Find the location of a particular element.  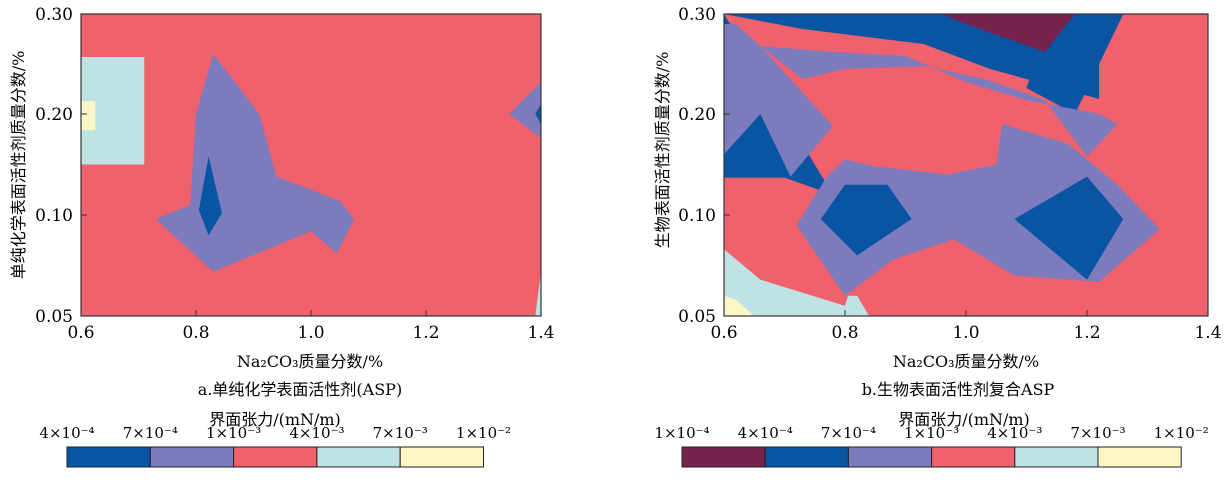

caption-a: a.单纯化学表面活性剂(ASP) is located at coordinates (300, 389).